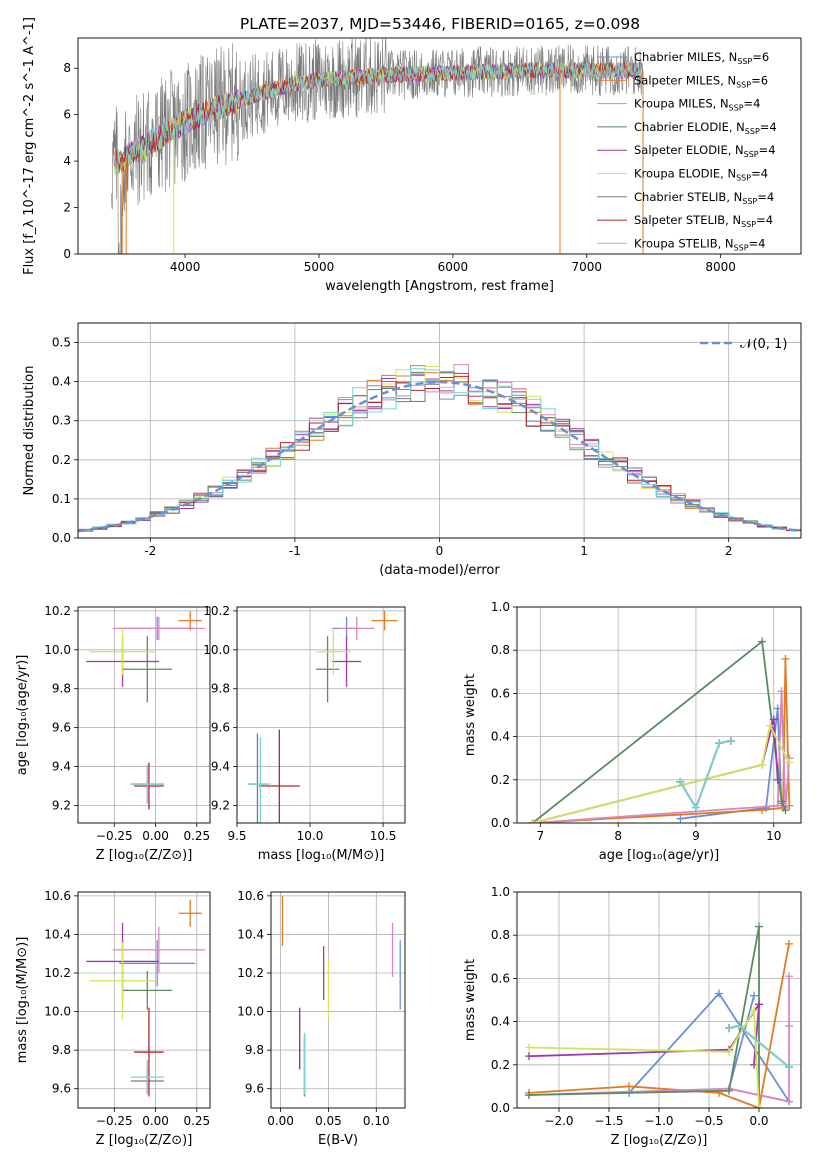  What do you see at coordinates (67, 115) in the screenshot?
I see `tick-label-y: 6` at bounding box center [67, 115].